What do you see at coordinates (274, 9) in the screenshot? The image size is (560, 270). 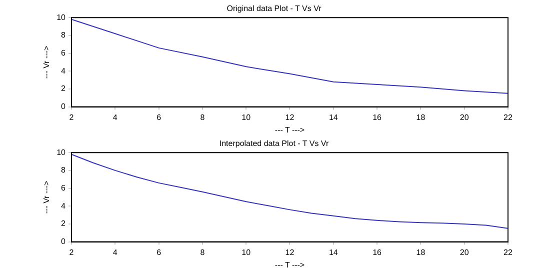 I see `chart-title: Original data Plot - T Vs Vr` at bounding box center [274, 9].